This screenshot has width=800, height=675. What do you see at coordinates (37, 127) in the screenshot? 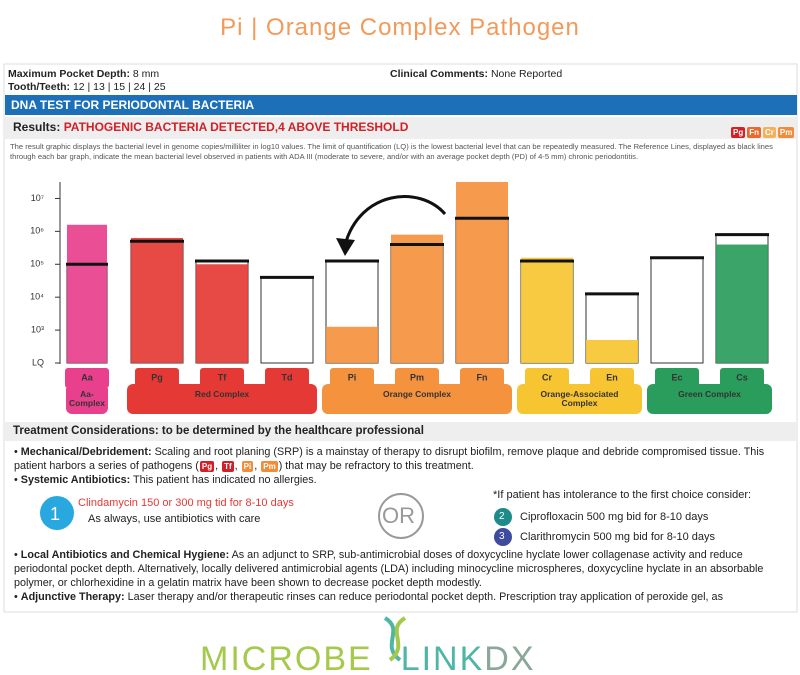
I see `results-label: Results:` at bounding box center [37, 127].